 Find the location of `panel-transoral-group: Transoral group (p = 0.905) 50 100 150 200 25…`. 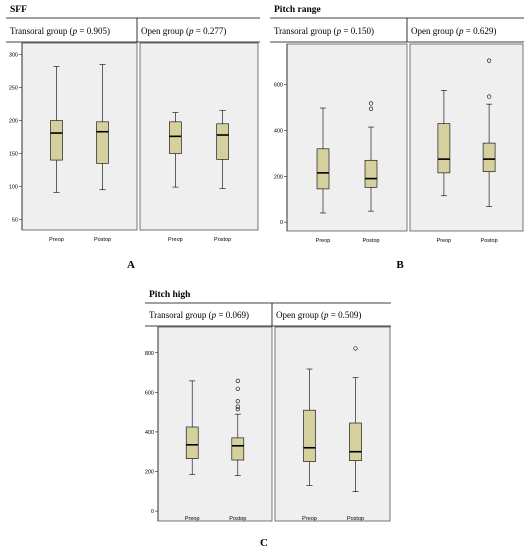

panel-transoral-group: Transoral group (p = 0.905) 50 100 150 200 25… is located at coordinates (73, 134).